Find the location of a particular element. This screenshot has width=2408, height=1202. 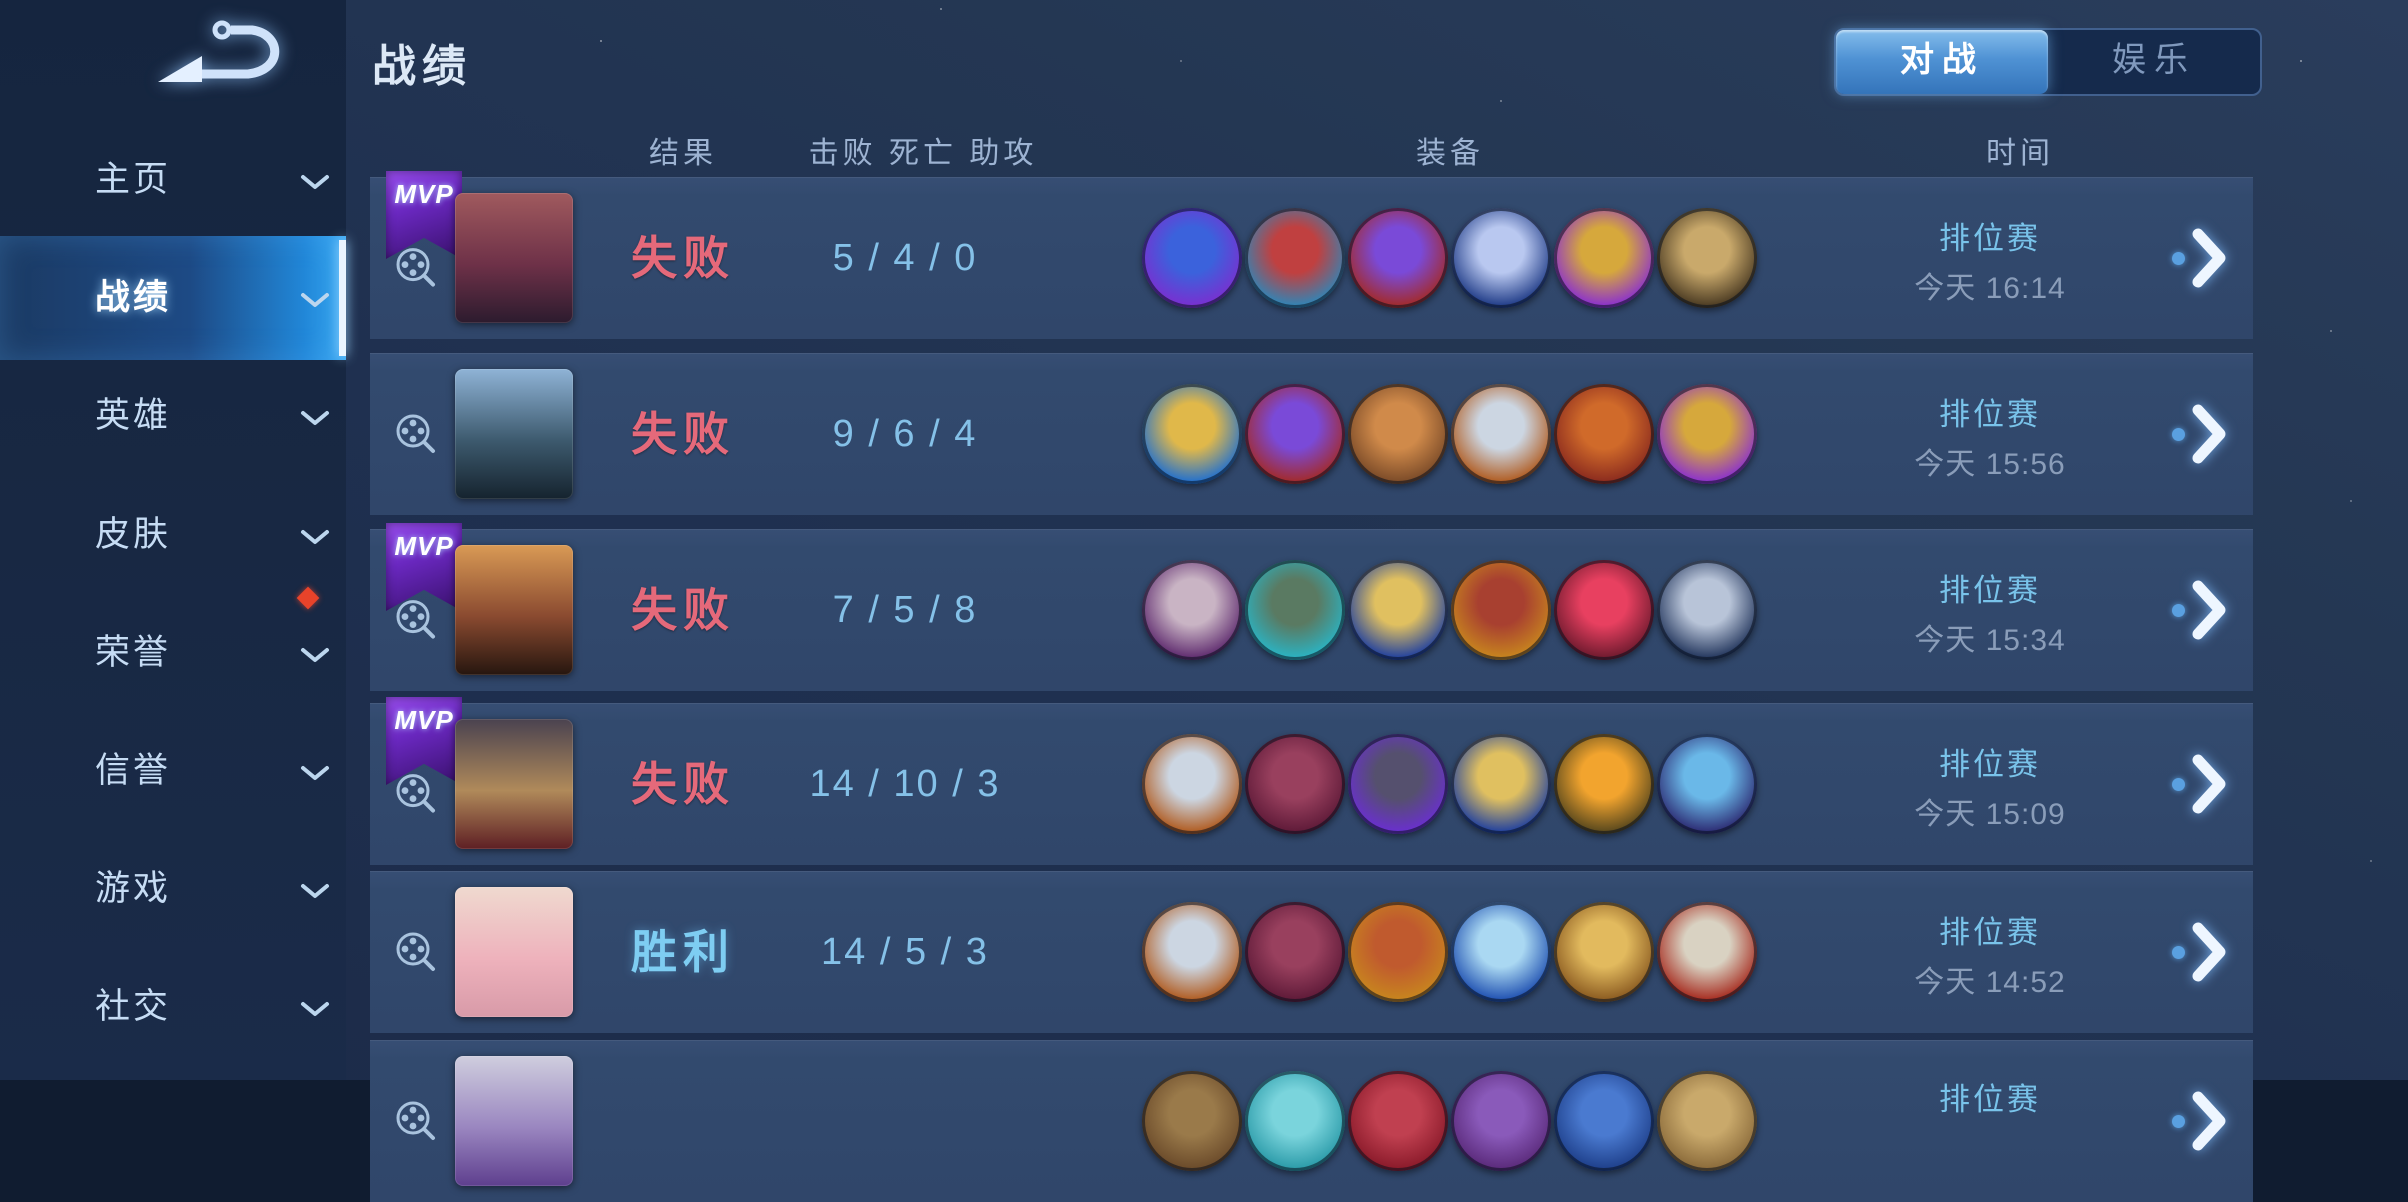

sidebar-item-label: 皮肤 is located at coordinates (133, 534).